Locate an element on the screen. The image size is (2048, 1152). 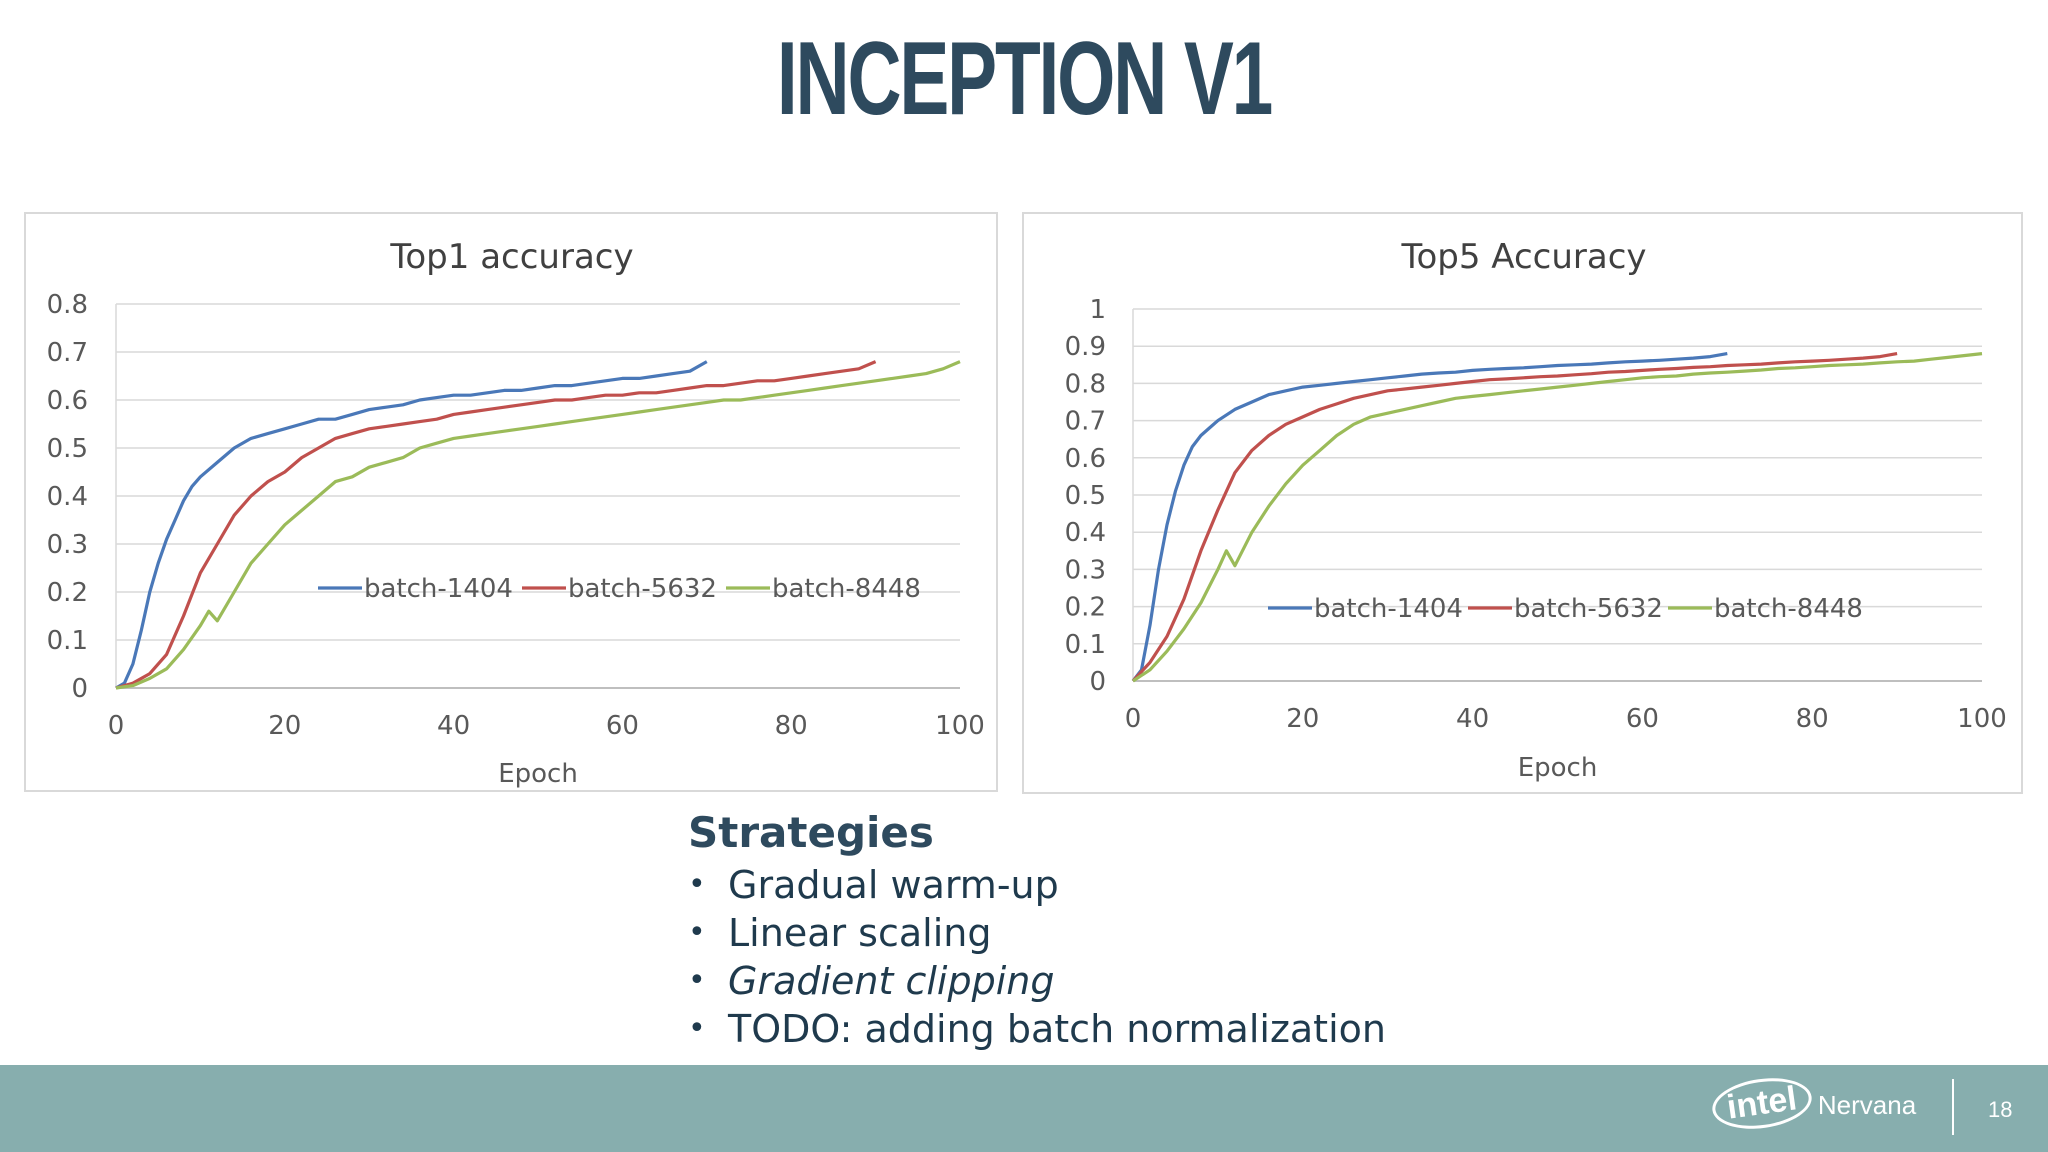
chart-title: Top1 accuracy is located at coordinates (511, 257).